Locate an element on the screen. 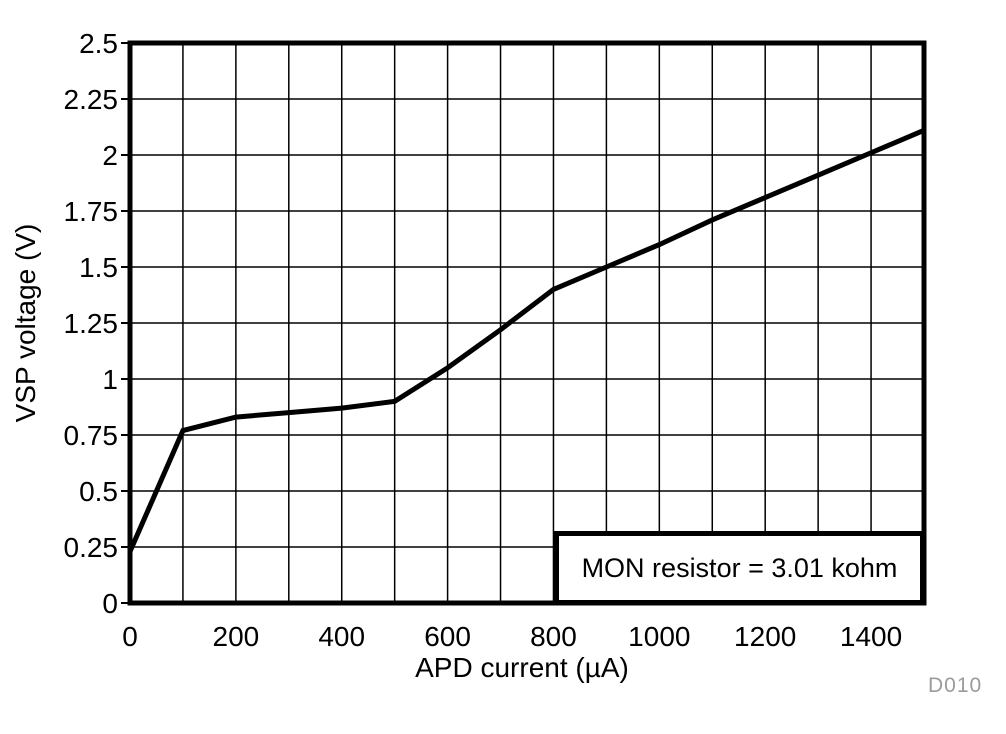  x-tick-label: 1000 is located at coordinates (659, 636).